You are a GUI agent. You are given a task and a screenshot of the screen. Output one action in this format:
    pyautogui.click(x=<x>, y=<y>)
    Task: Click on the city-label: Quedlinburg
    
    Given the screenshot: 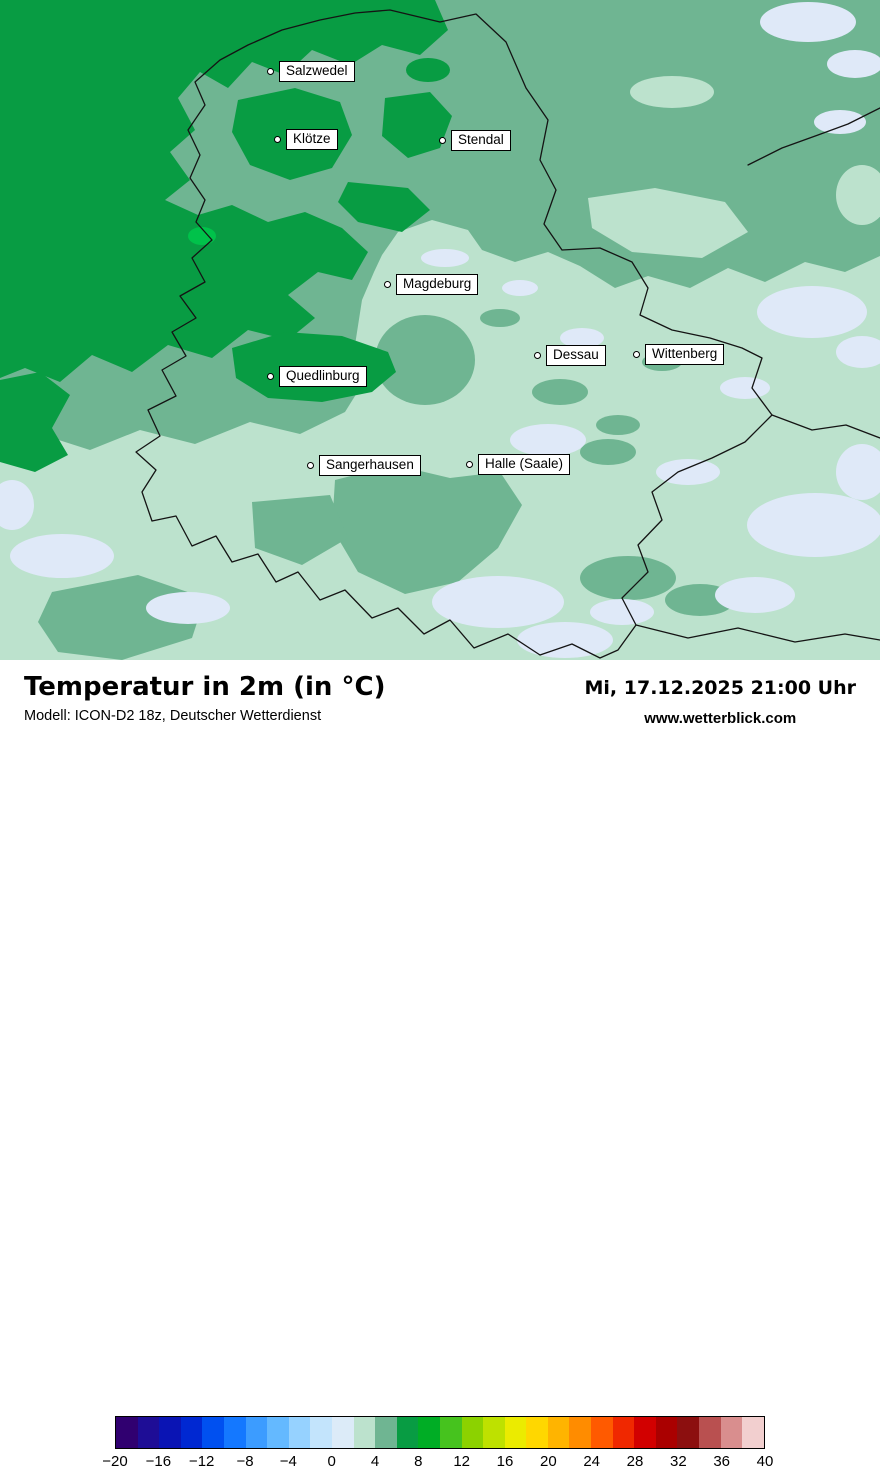 What is the action you would take?
    pyautogui.click(x=323, y=376)
    